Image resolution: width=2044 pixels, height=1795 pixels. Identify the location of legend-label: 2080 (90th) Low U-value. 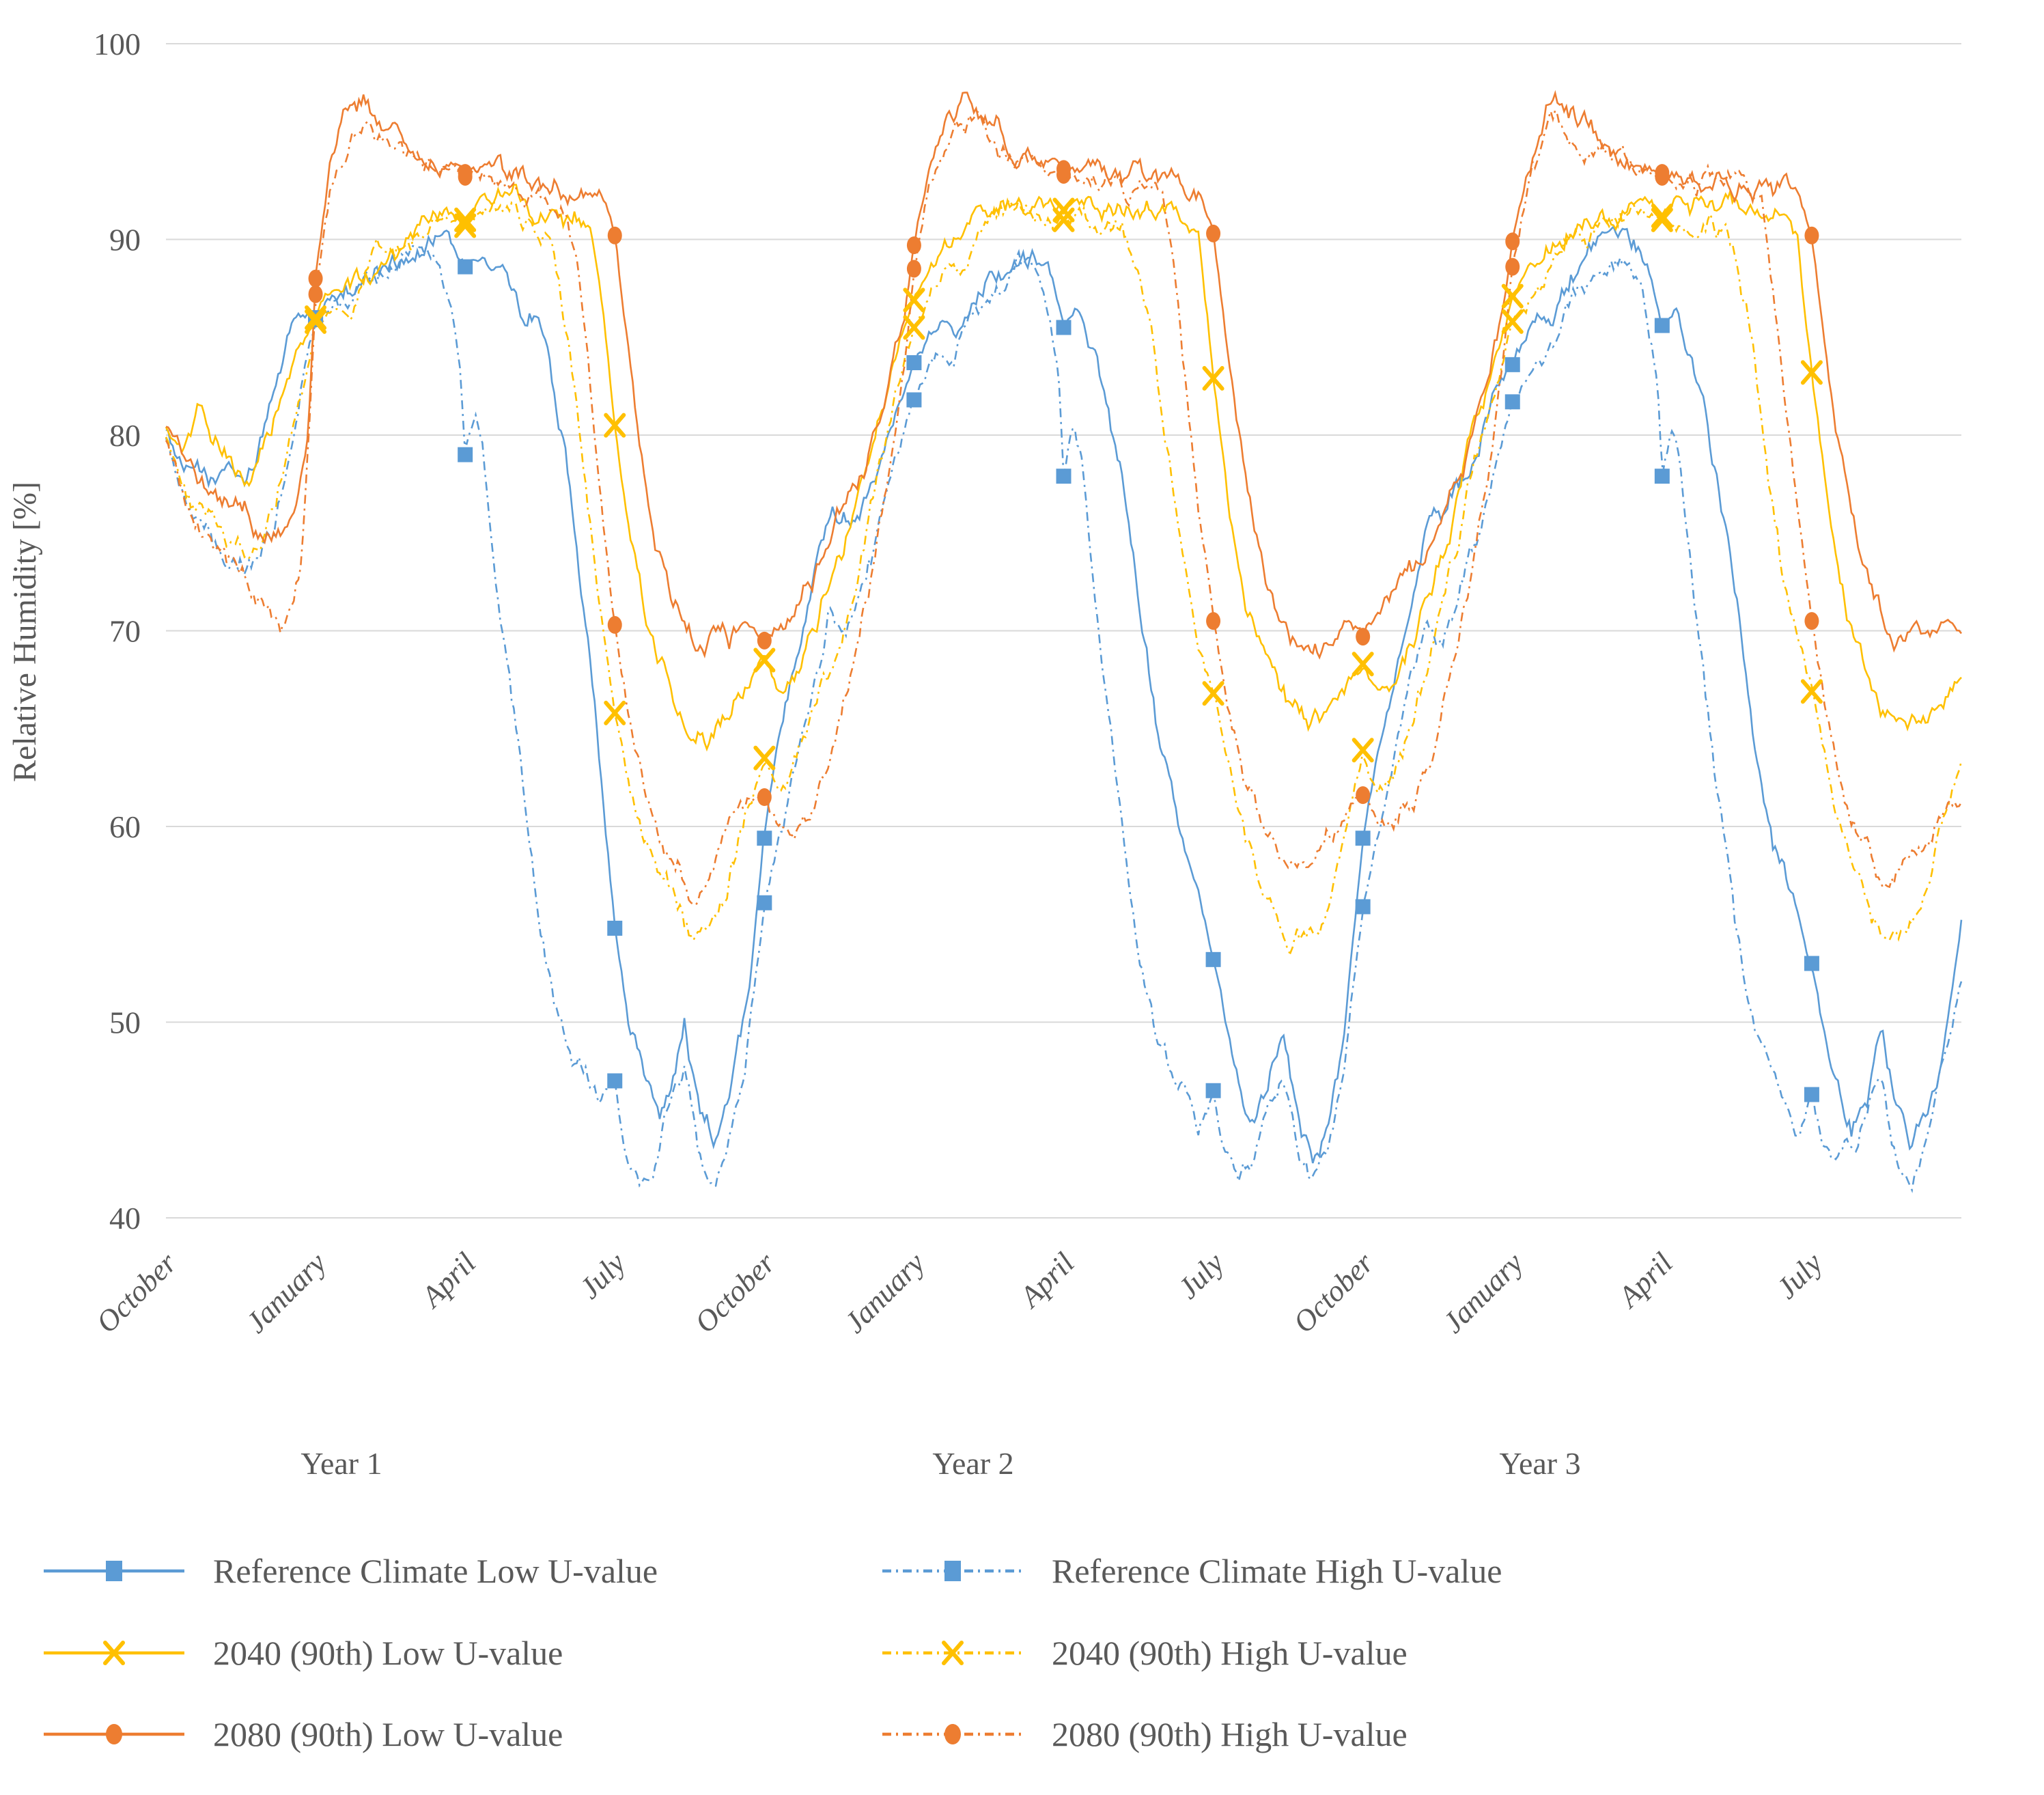
(388, 1734).